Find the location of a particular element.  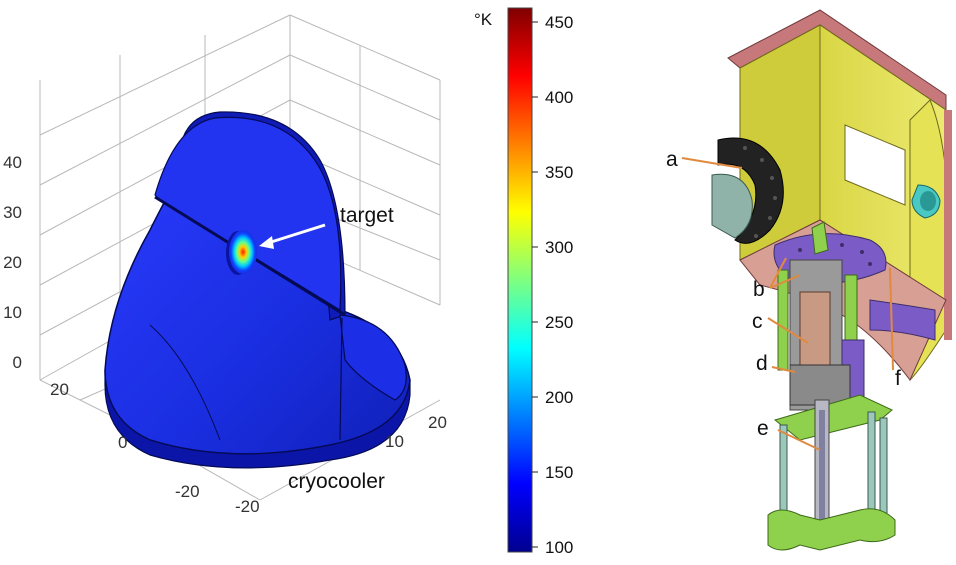

label-a: a is located at coordinates (672, 159).